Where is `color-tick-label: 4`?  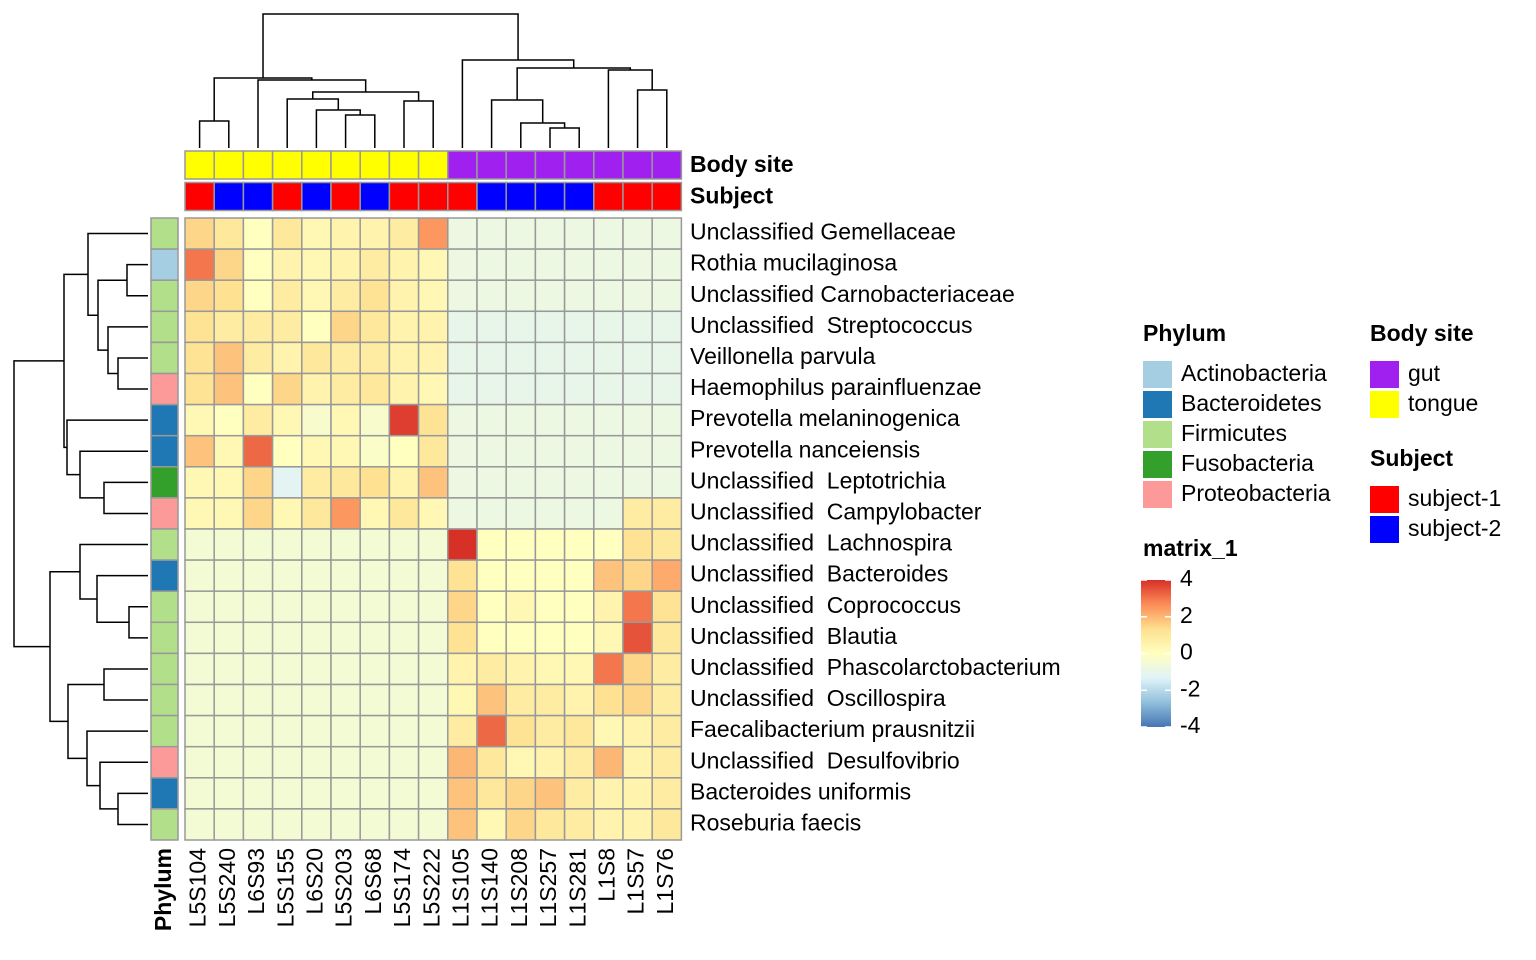
color-tick-label: 4 is located at coordinates (1186, 578).